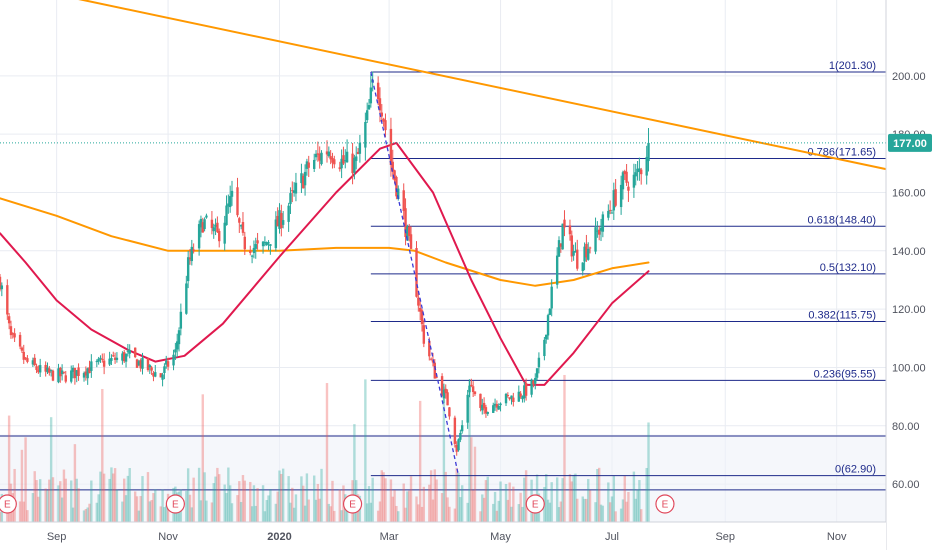 This screenshot has width=932, height=550. What do you see at coordinates (910, 142) in the screenshot?
I see `last-price-tag: 177.00` at bounding box center [910, 142].